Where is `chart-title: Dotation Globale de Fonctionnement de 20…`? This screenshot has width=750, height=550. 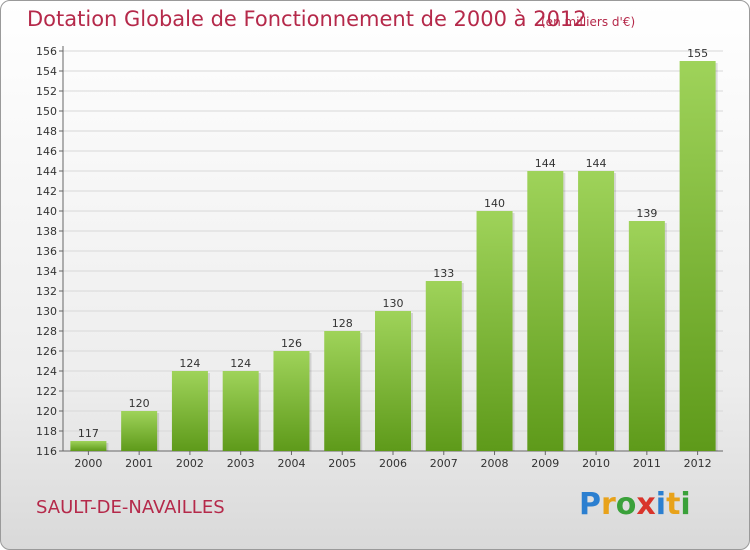 chart-title: Dotation Globale de Fonctionnement de 20… is located at coordinates (307, 19).